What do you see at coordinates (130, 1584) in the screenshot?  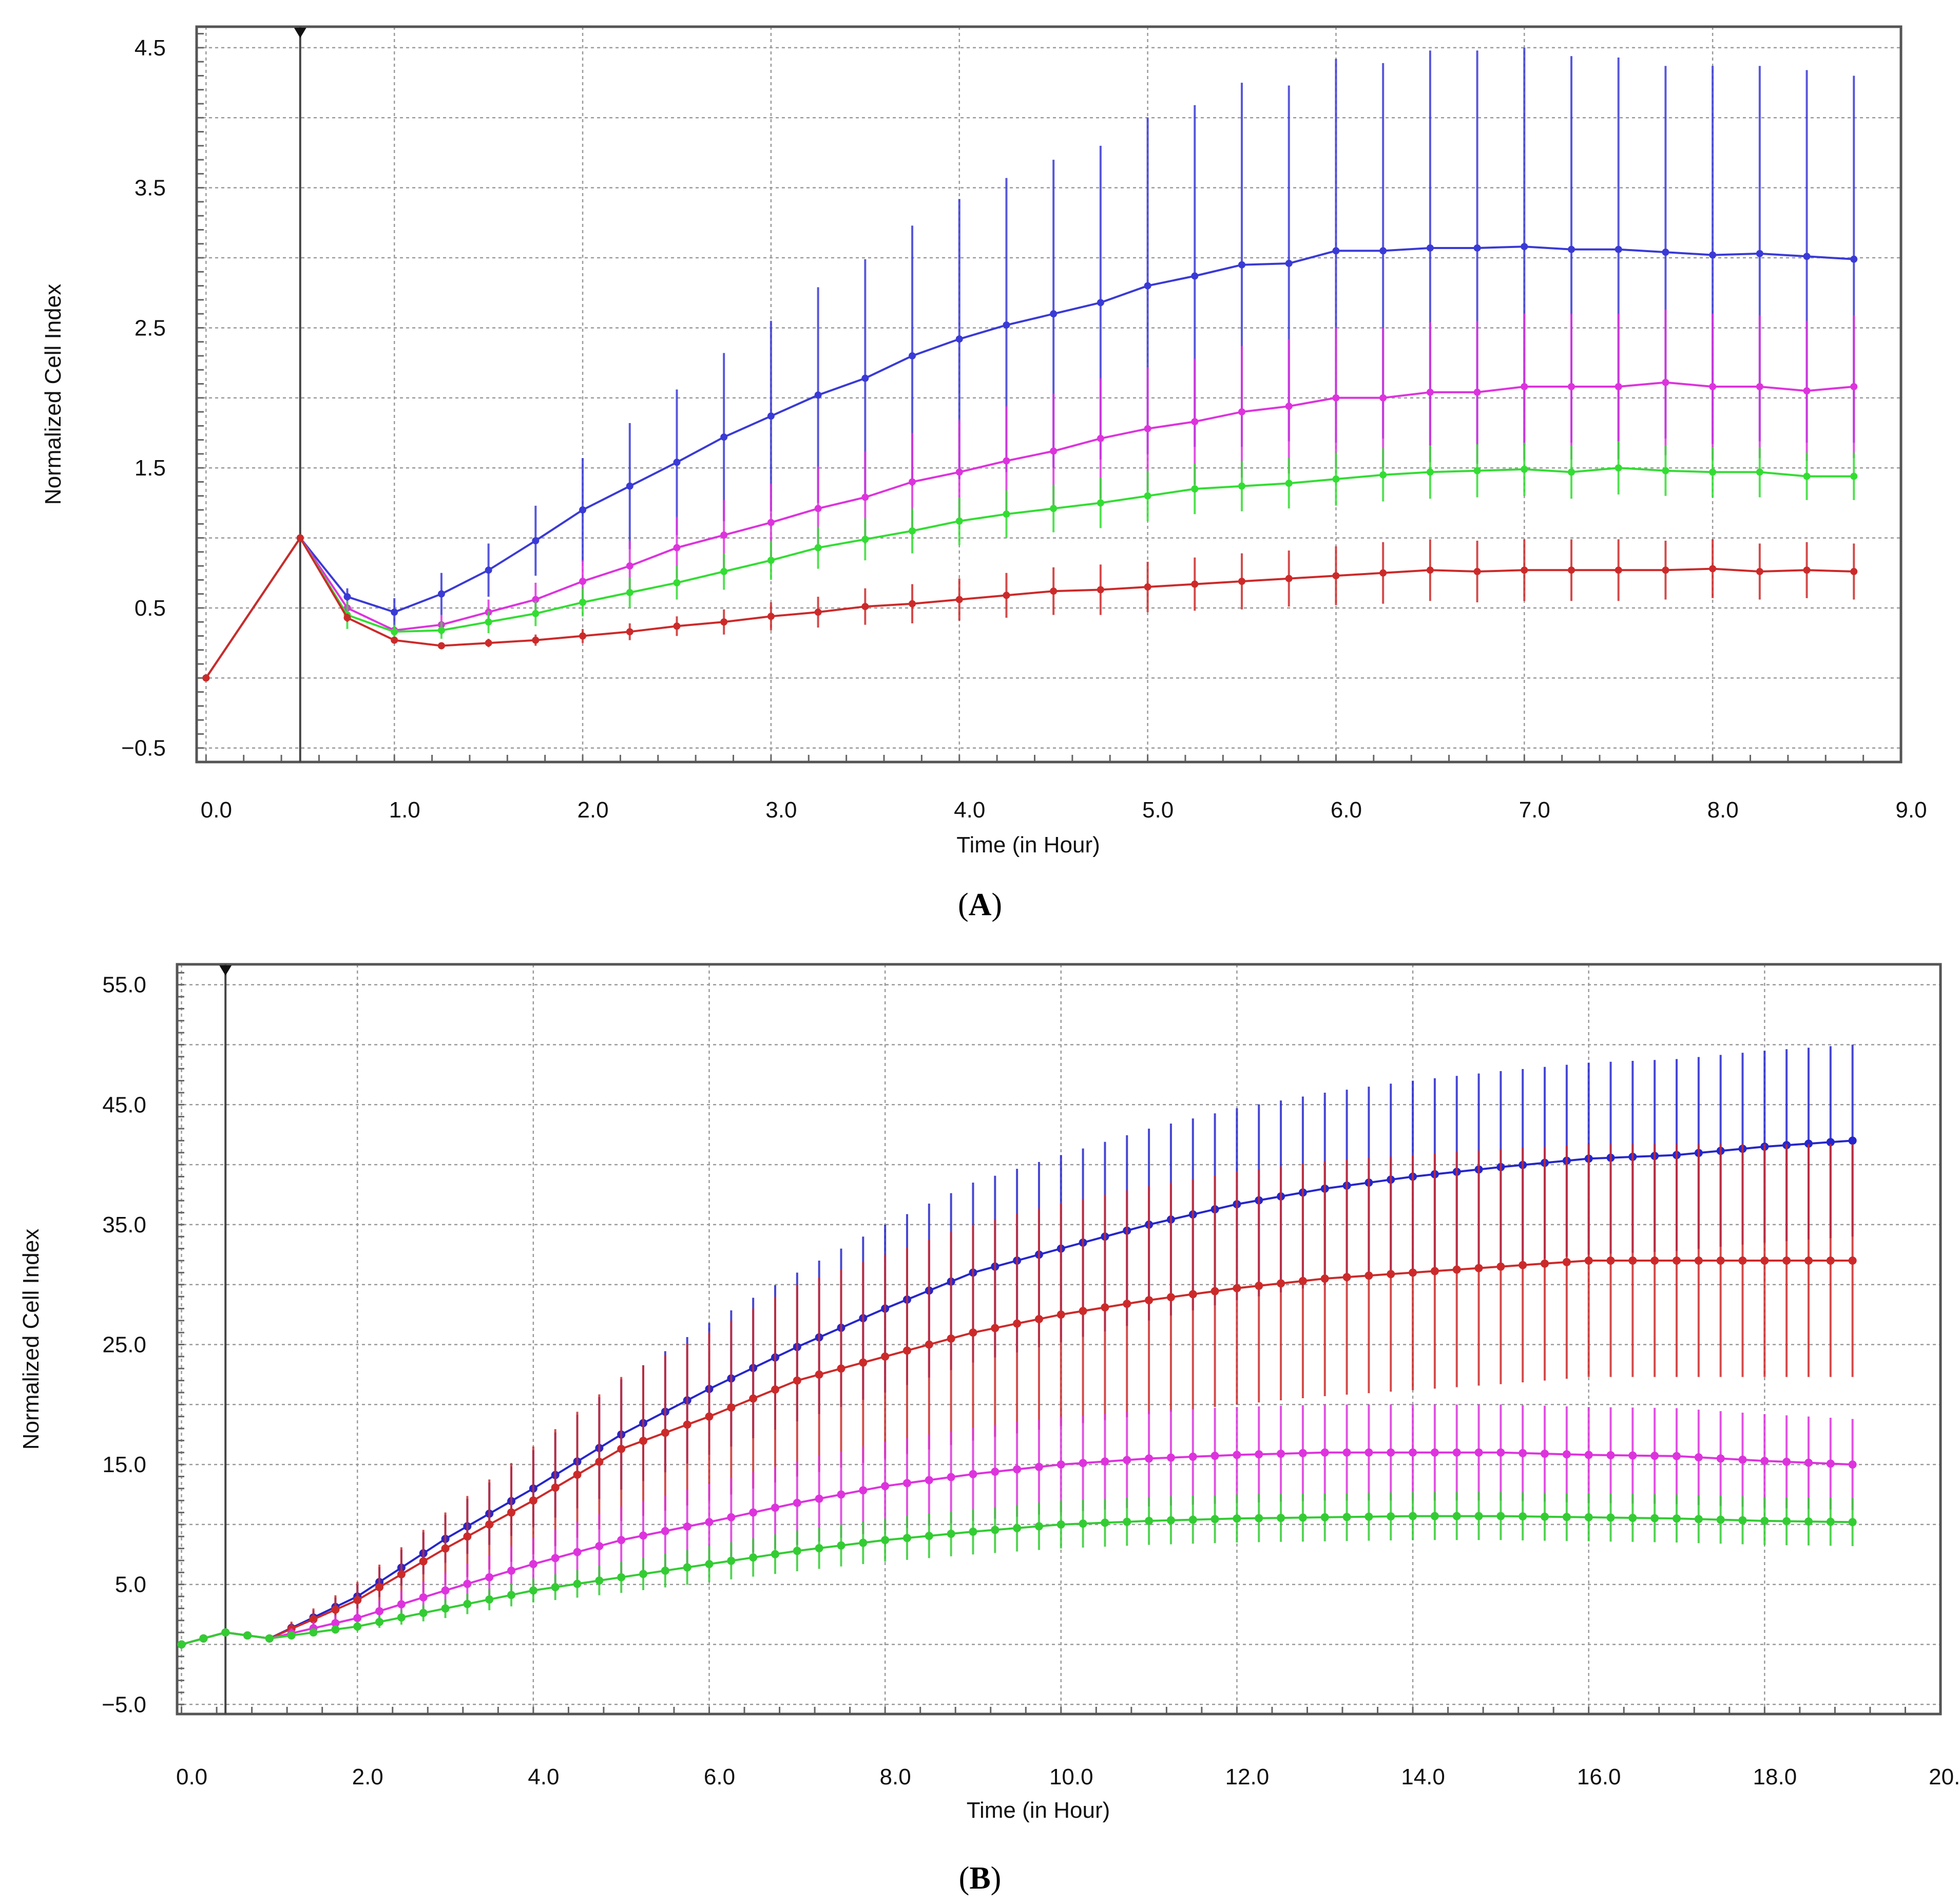 I see `y-tick-label: 5.0` at bounding box center [130, 1584].